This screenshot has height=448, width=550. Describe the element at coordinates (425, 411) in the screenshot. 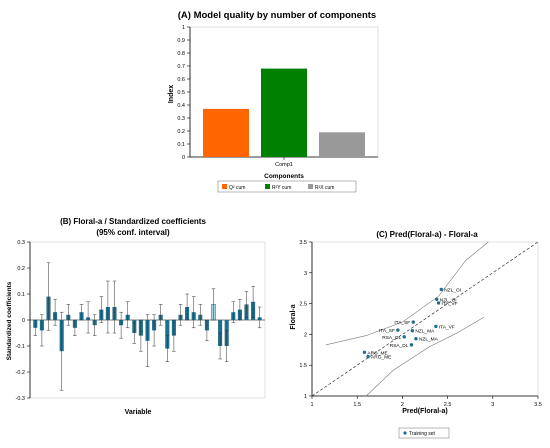

I see `chart-c-x-axis-label: Pred(Floral-a)` at that location.